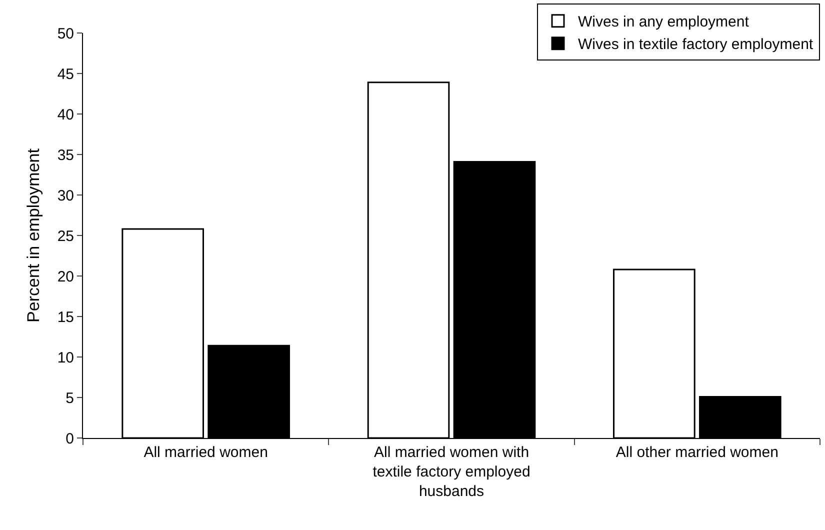 The height and width of the screenshot is (530, 825). Describe the element at coordinates (65, 357) in the screenshot. I see `y-tick-label: 10` at that location.